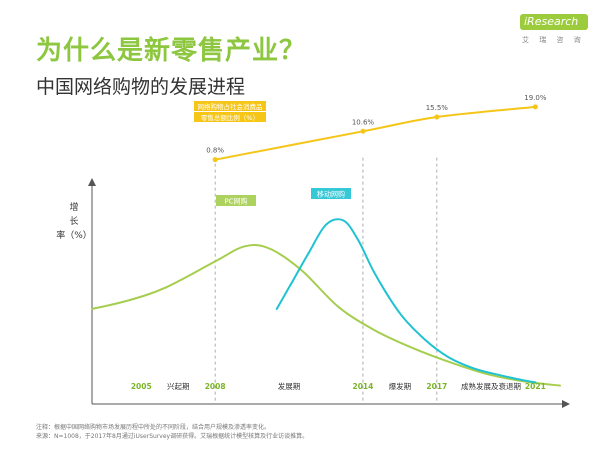  What do you see at coordinates (215, 151) in the screenshot?
I see `penetration-label-0: 0.8%` at bounding box center [215, 151].